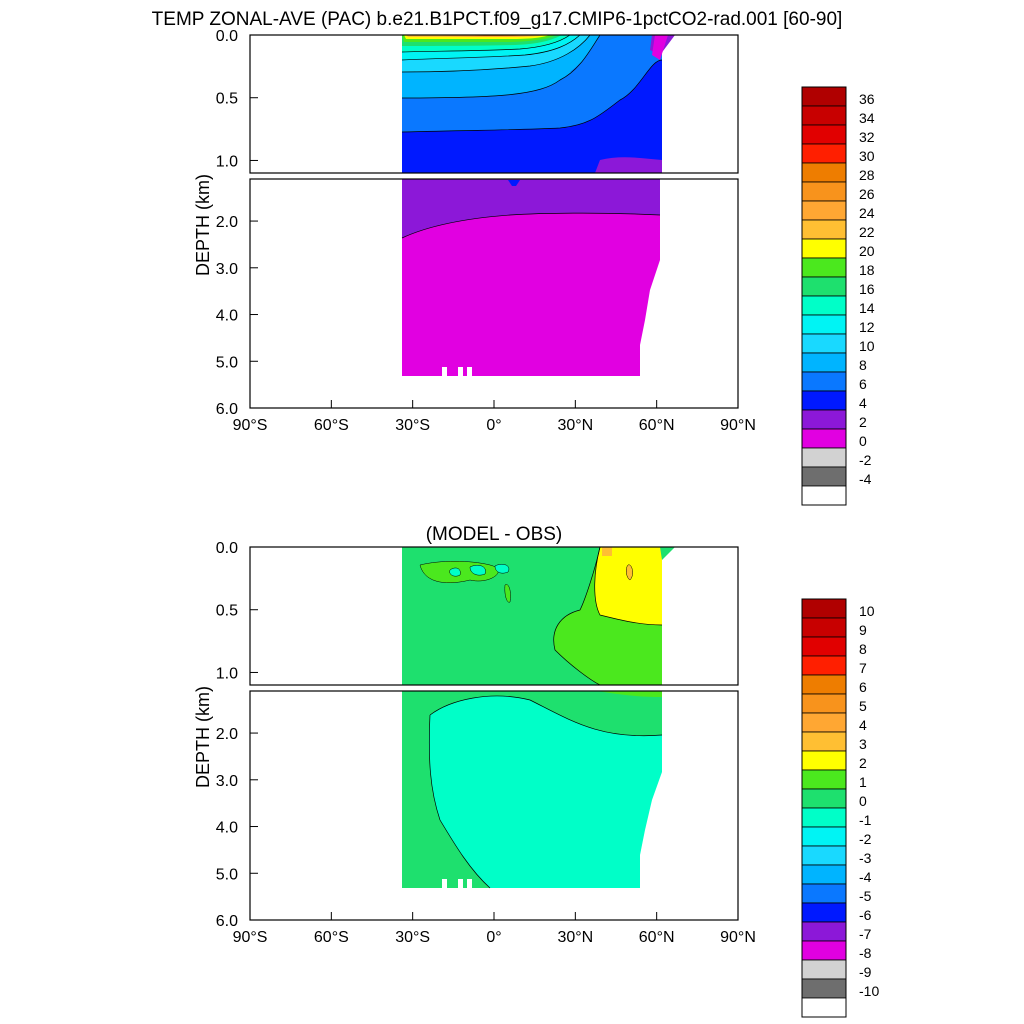  What do you see at coordinates (863, 630) in the screenshot?
I see `colorbar-label: 9` at bounding box center [863, 630].